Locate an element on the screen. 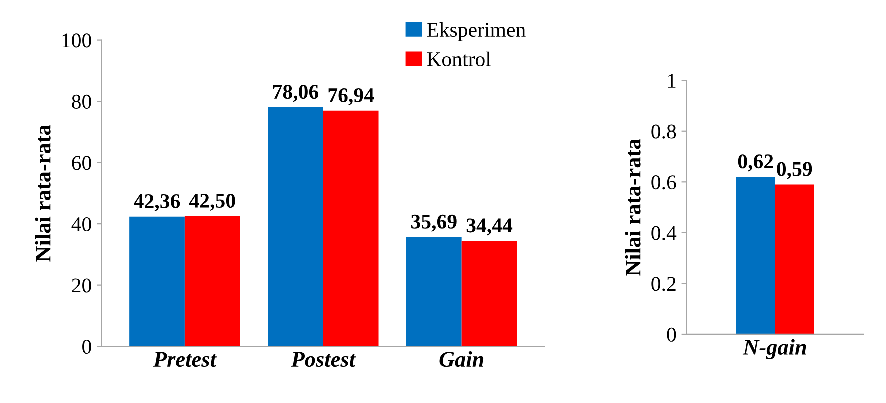 The width and height of the screenshot is (886, 403). data-label: 78,06 is located at coordinates (296, 93).